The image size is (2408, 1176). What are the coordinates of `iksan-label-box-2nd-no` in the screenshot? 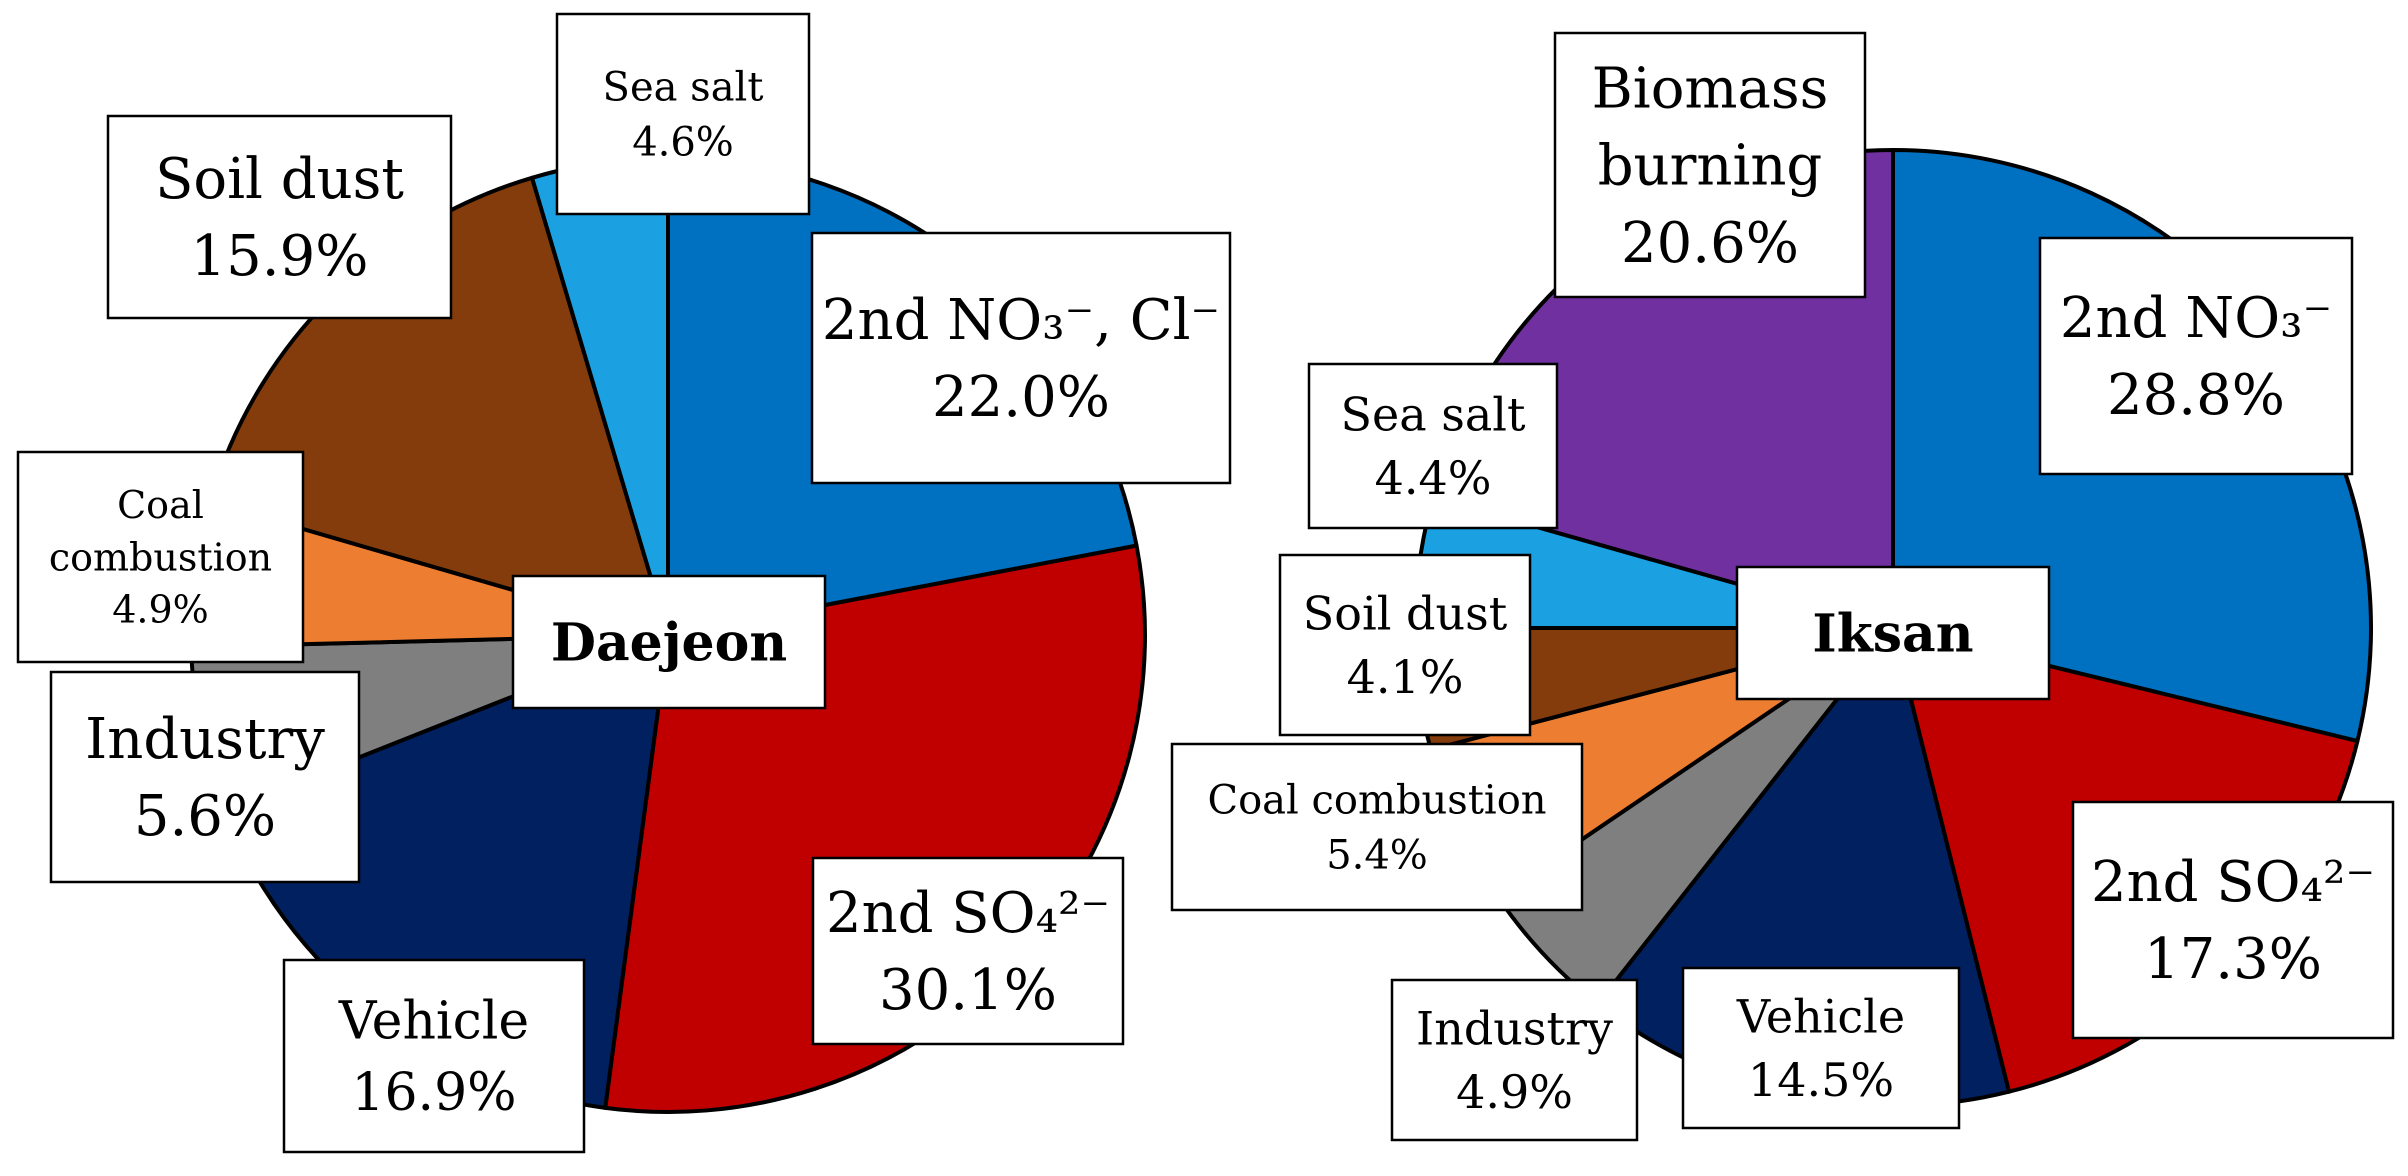 It's located at (2196, 356).